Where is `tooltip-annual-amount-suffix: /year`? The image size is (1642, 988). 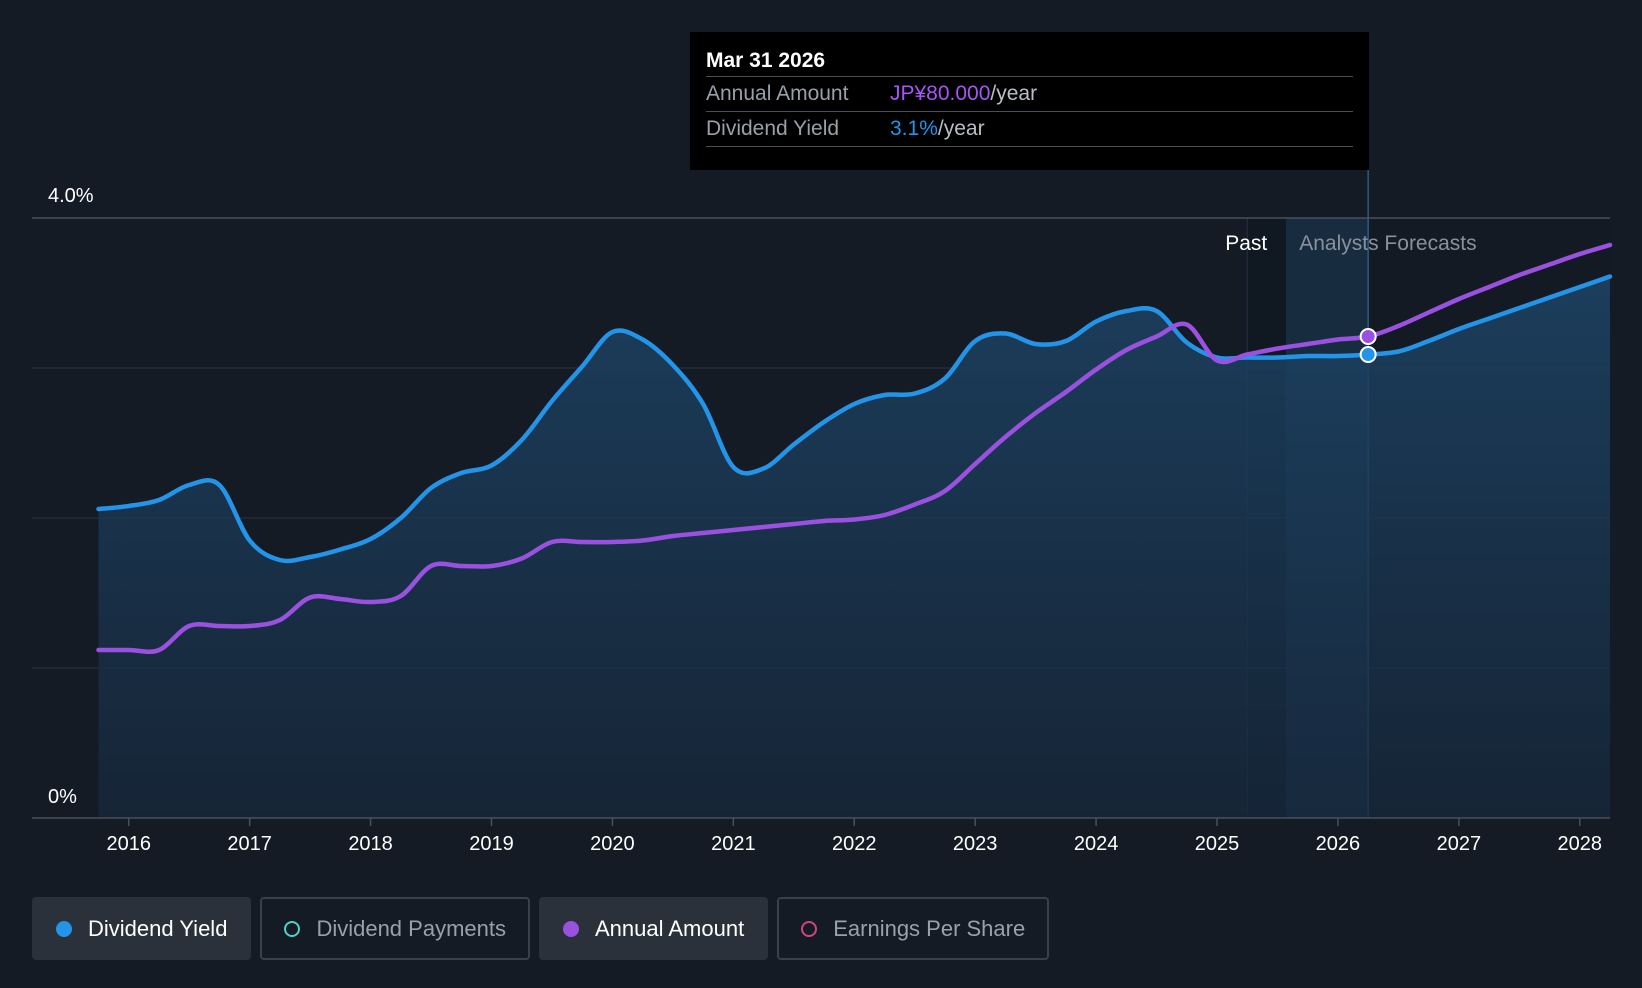 tooltip-annual-amount-suffix: /year is located at coordinates (1014, 93).